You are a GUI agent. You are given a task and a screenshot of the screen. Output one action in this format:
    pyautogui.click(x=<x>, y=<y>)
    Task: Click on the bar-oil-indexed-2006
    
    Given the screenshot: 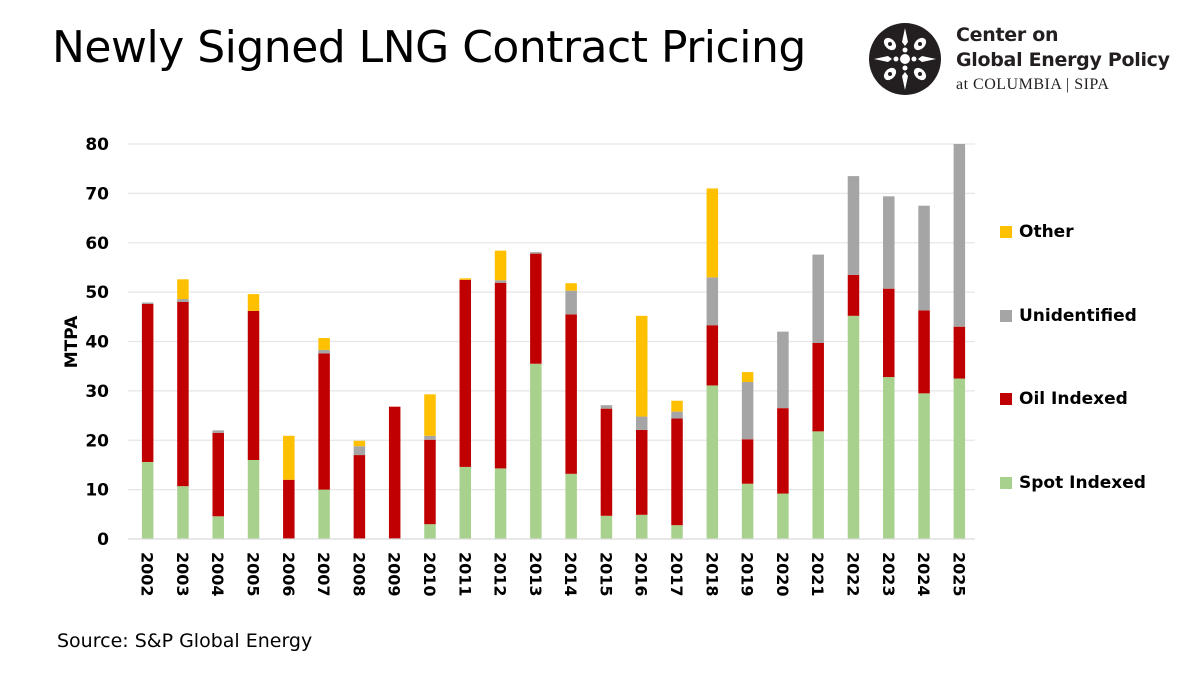 What is the action you would take?
    pyautogui.click(x=289, y=509)
    